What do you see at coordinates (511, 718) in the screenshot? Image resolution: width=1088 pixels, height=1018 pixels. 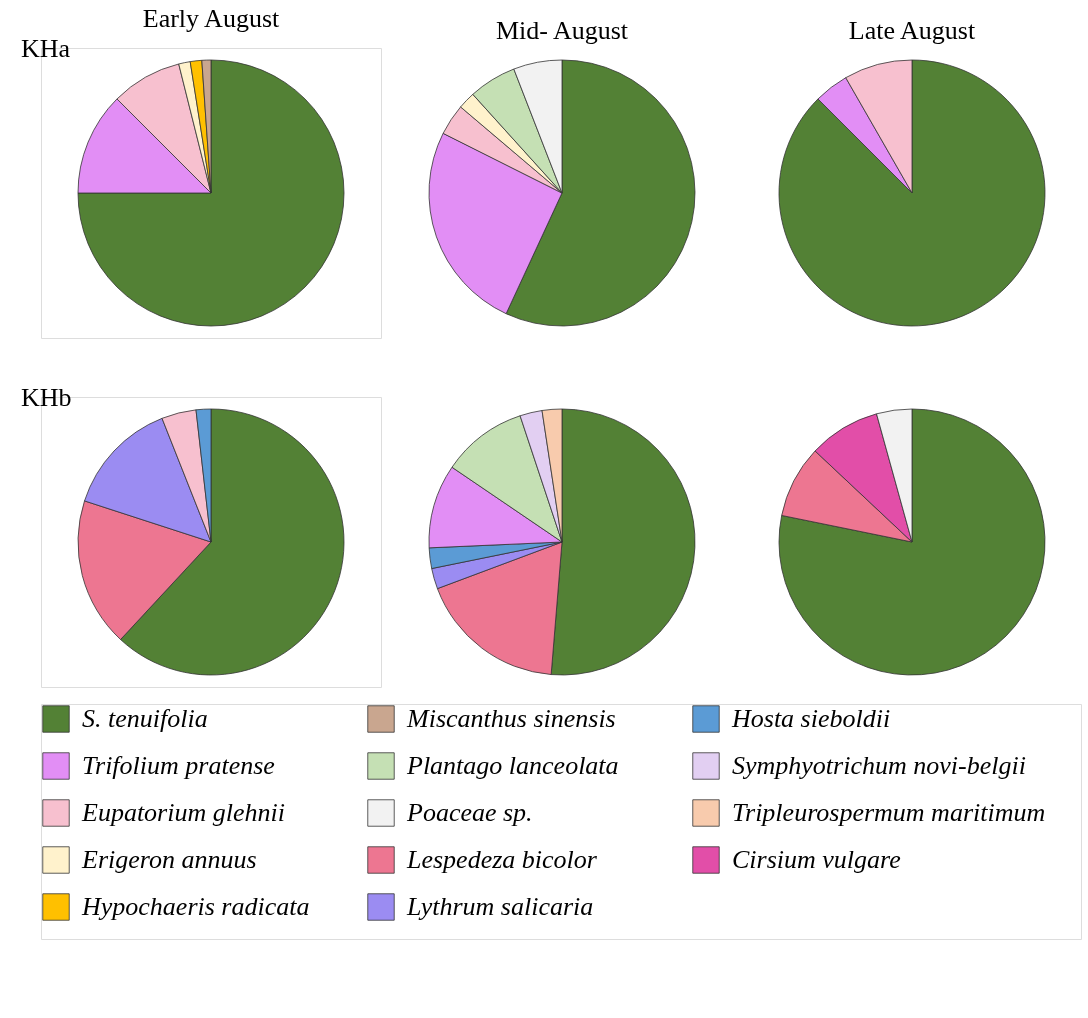 I see `legend-label: Miscanthus sinensis` at bounding box center [511, 718].